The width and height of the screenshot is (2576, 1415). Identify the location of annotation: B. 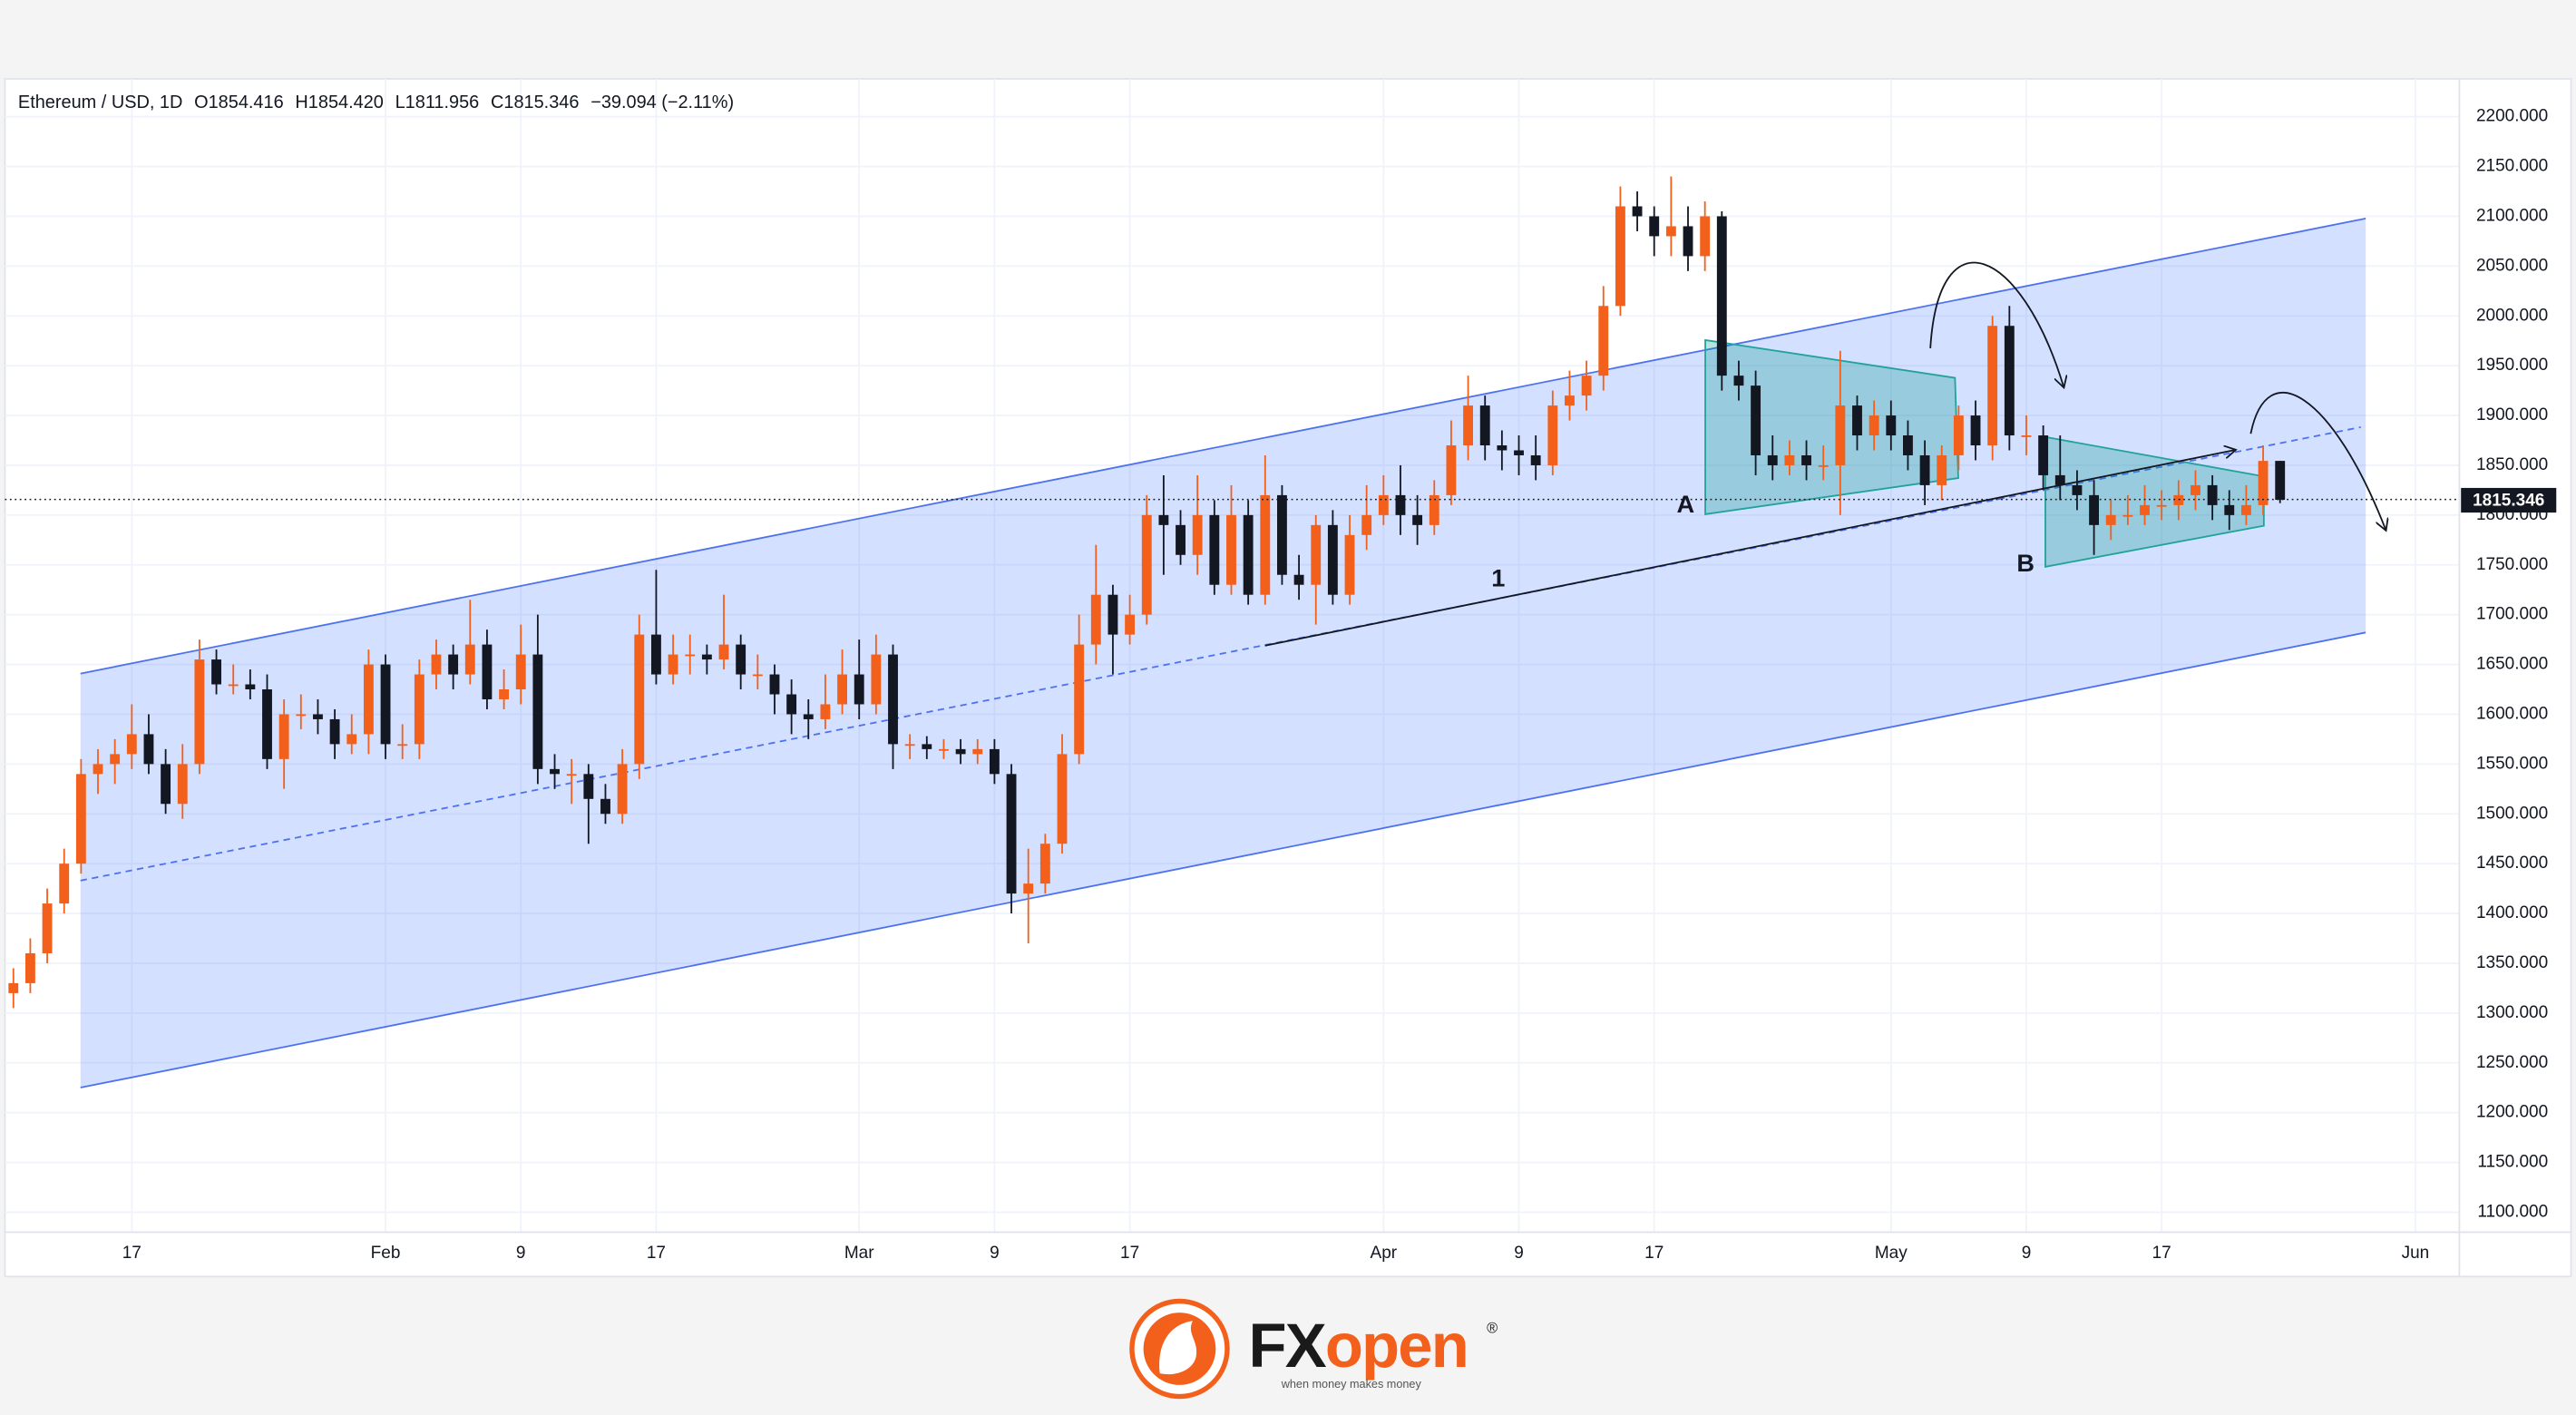
(2025, 563).